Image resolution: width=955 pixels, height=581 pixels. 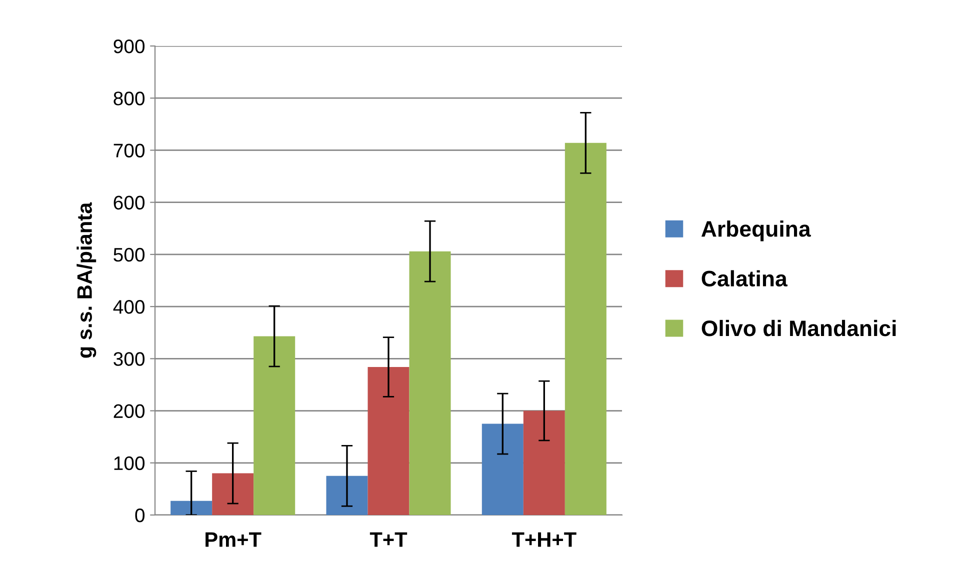 What do you see at coordinates (745, 278) in the screenshot?
I see `legend-label: Calatina` at bounding box center [745, 278].